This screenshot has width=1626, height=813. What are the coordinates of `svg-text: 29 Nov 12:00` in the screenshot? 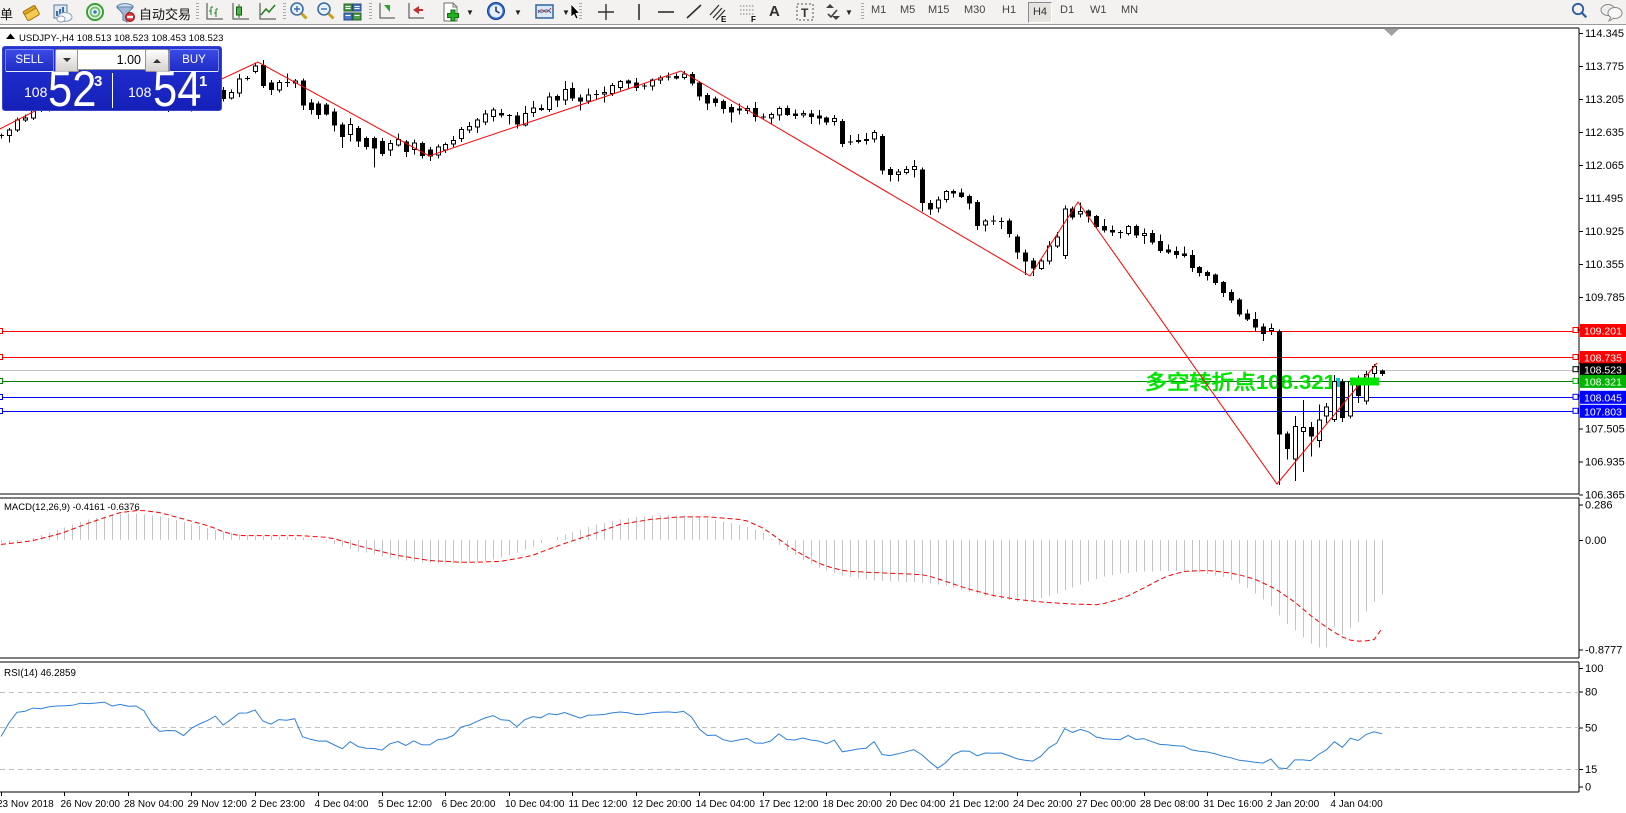 It's located at (218, 804).